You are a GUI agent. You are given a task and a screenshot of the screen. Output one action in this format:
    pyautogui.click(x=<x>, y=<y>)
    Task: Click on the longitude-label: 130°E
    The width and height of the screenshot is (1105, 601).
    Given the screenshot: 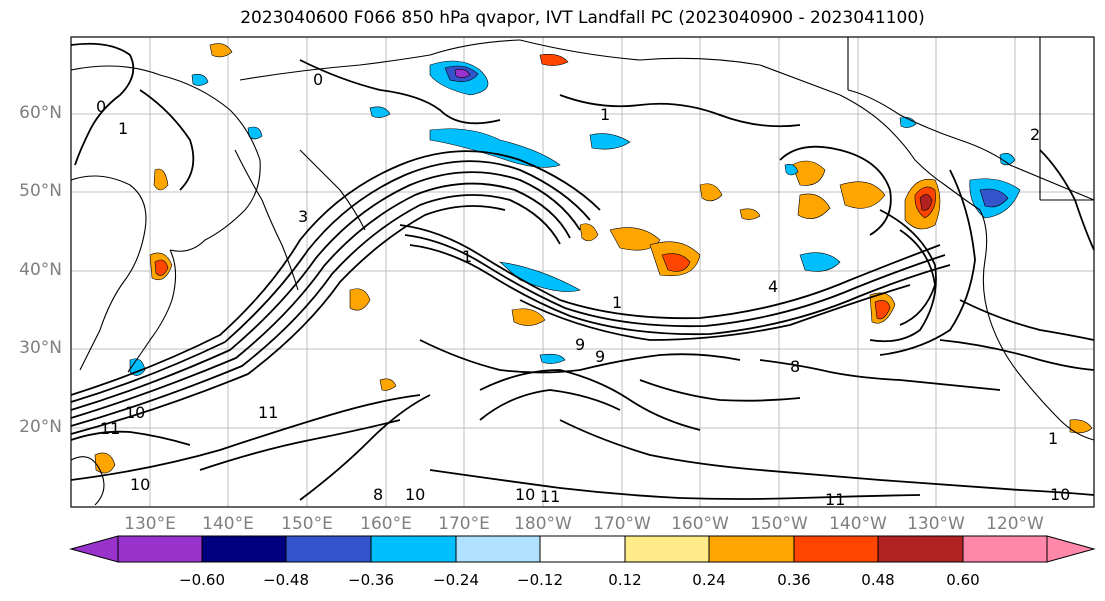 What is the action you would take?
    pyautogui.click(x=150, y=524)
    